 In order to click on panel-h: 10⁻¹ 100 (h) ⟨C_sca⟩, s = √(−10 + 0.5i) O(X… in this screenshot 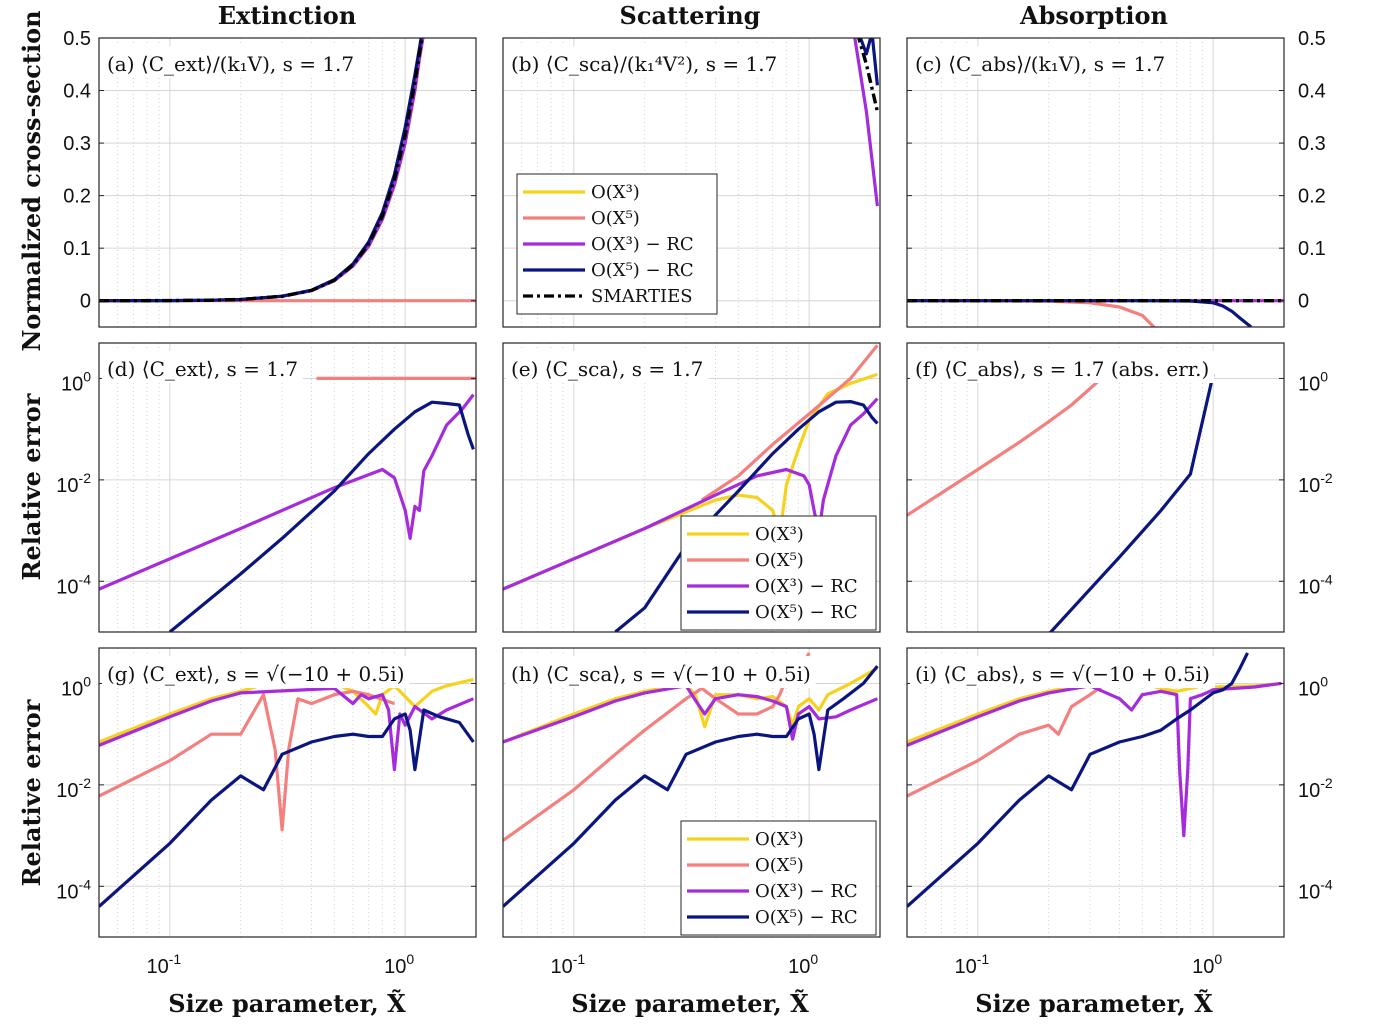, I will do `click(691, 812)`.